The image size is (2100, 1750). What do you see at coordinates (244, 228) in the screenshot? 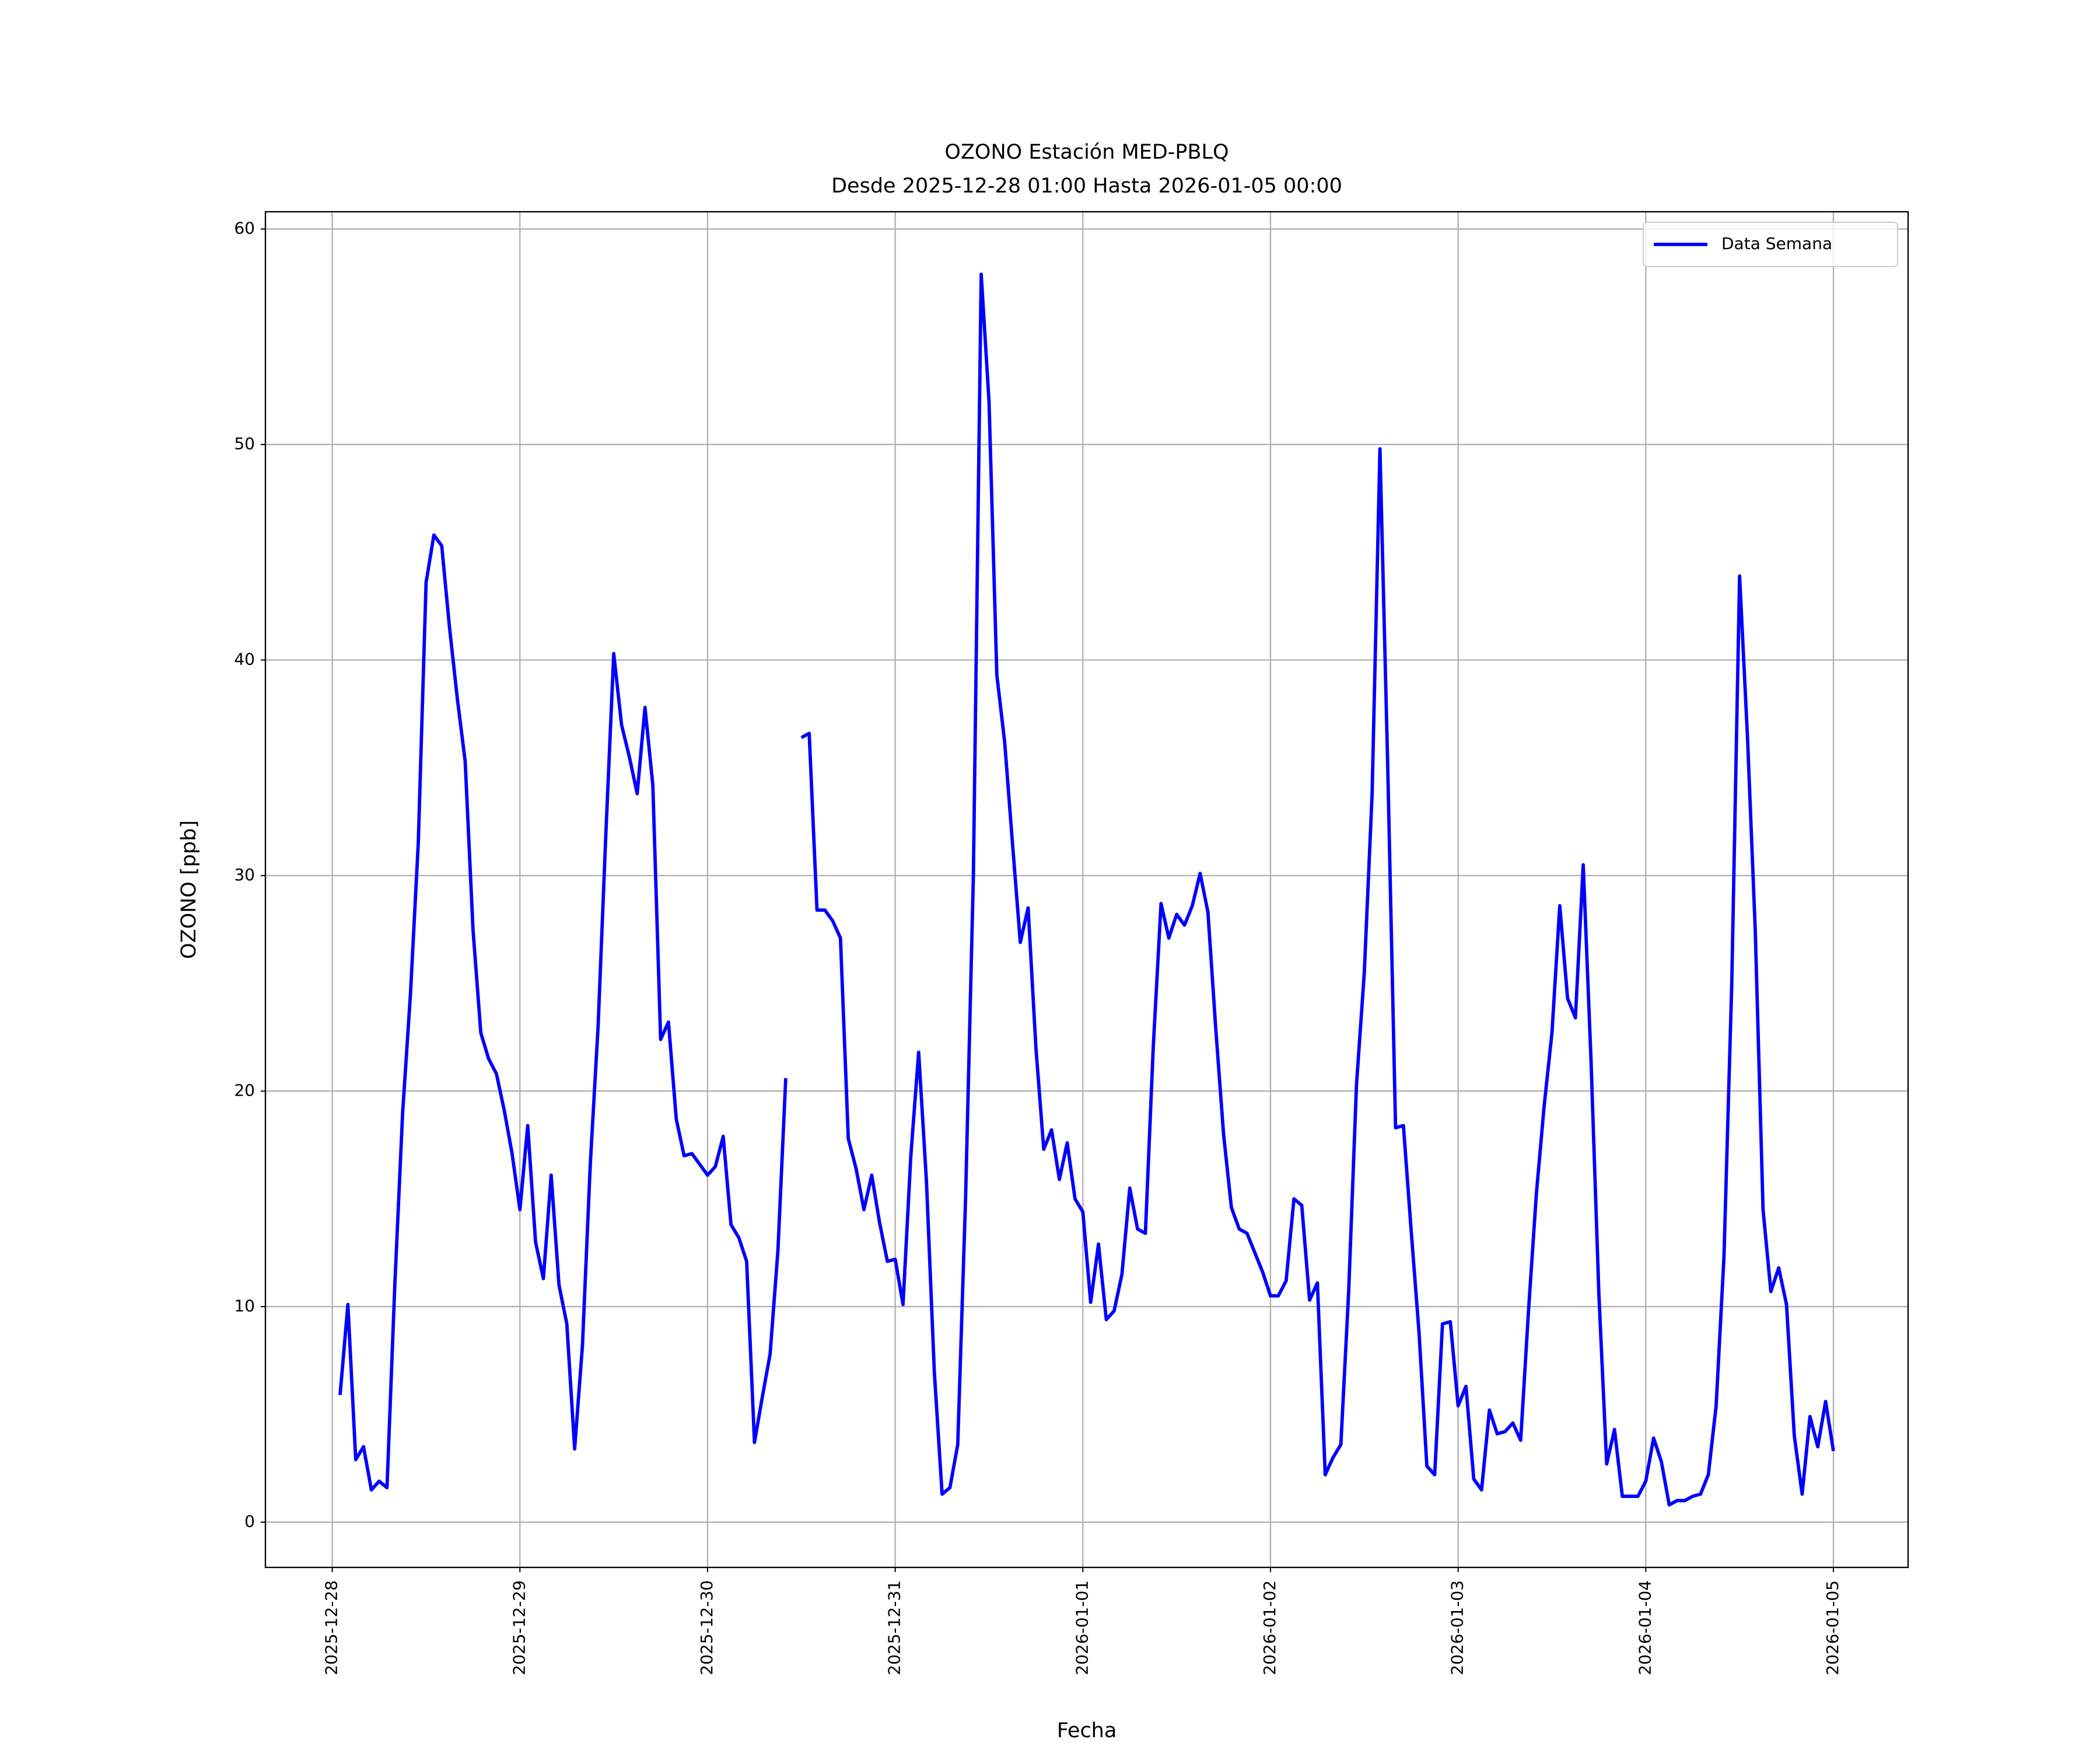
I see `y-tick-label: 60` at bounding box center [244, 228].